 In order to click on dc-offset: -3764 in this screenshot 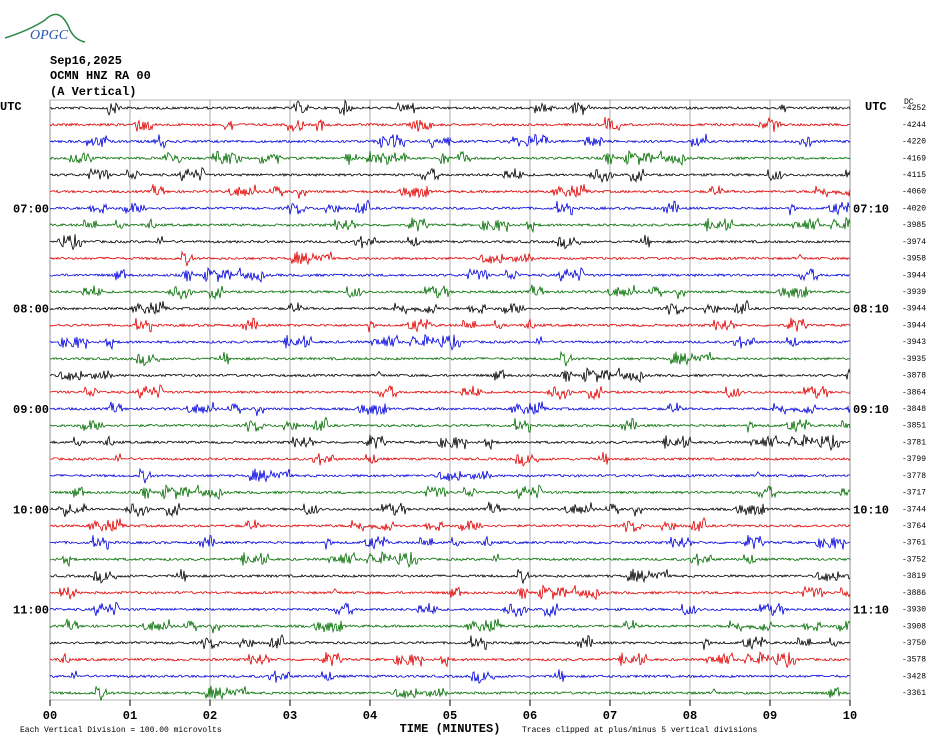, I will do `click(914, 526)`.